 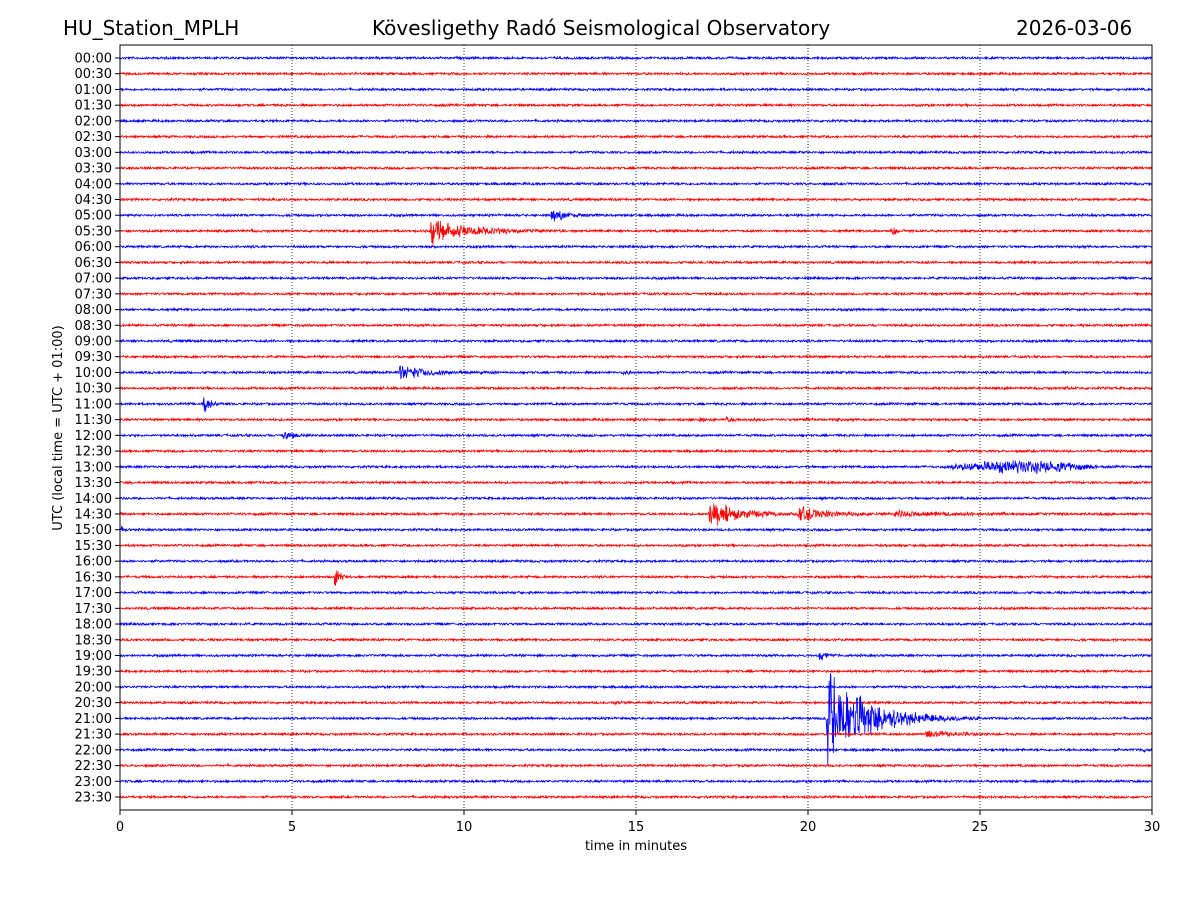 I want to click on y-tick-label: 03:00, so click(x=93, y=153).